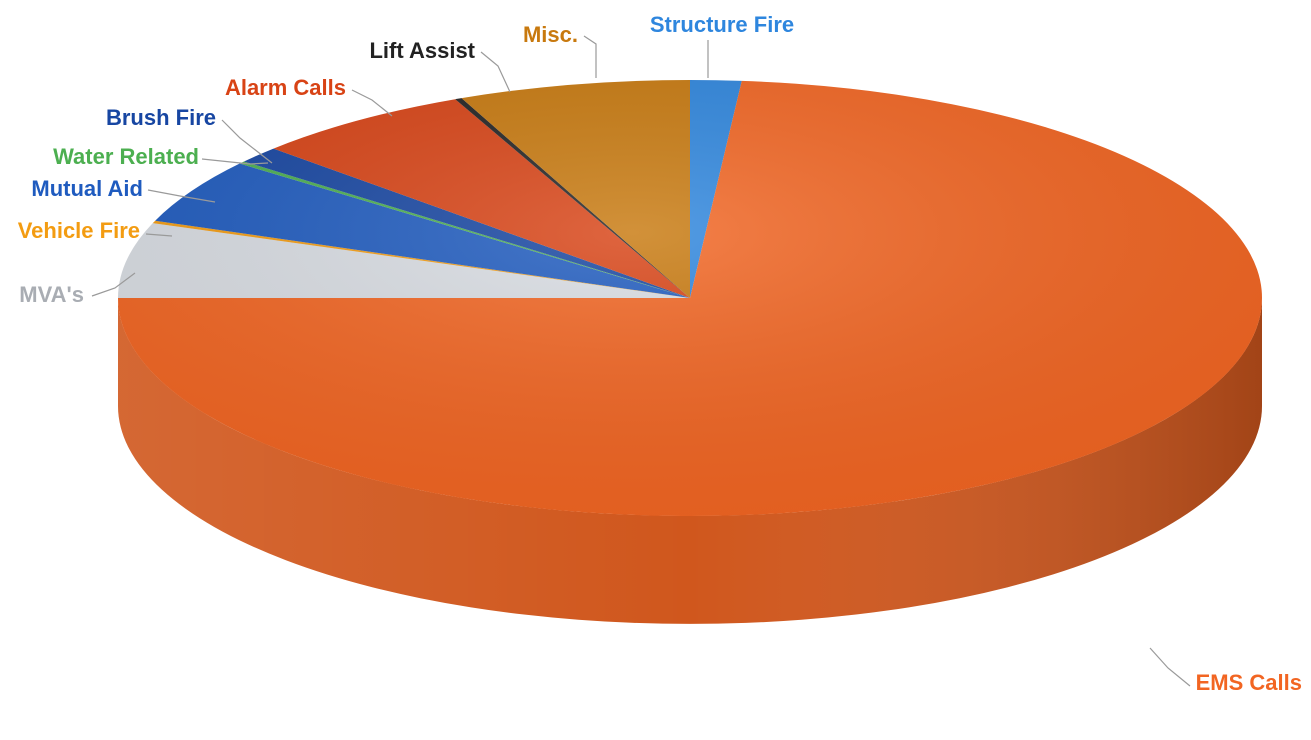 Image resolution: width=1311 pixels, height=740 pixels. What do you see at coordinates (51, 294) in the screenshot?
I see `slice-label-2: MVA's` at bounding box center [51, 294].